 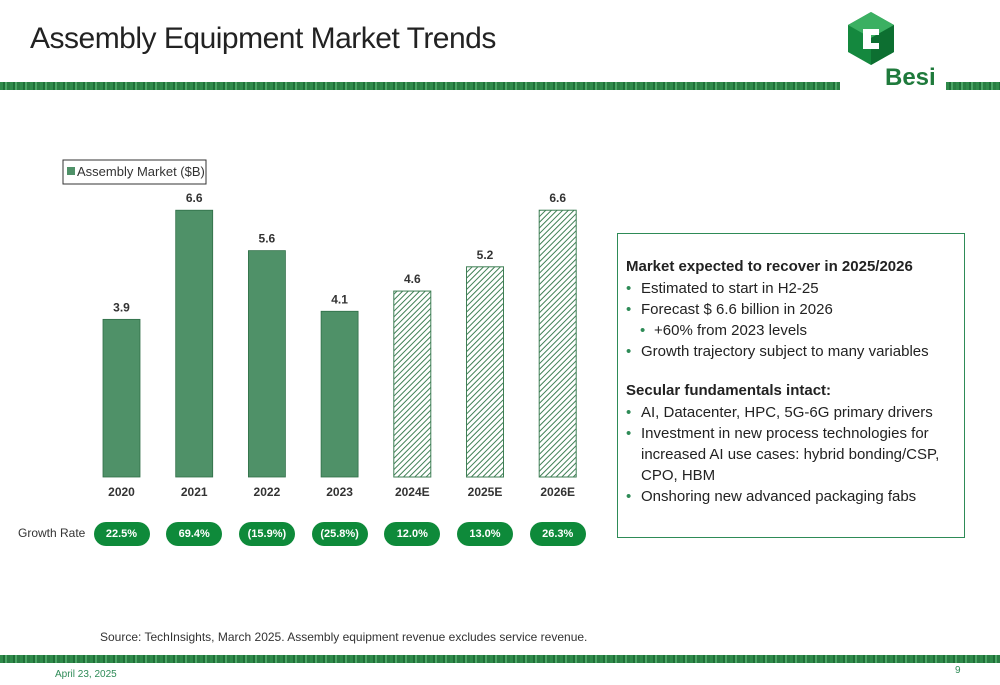 What do you see at coordinates (267, 239) in the screenshot?
I see `data-label: 5.6` at bounding box center [267, 239].